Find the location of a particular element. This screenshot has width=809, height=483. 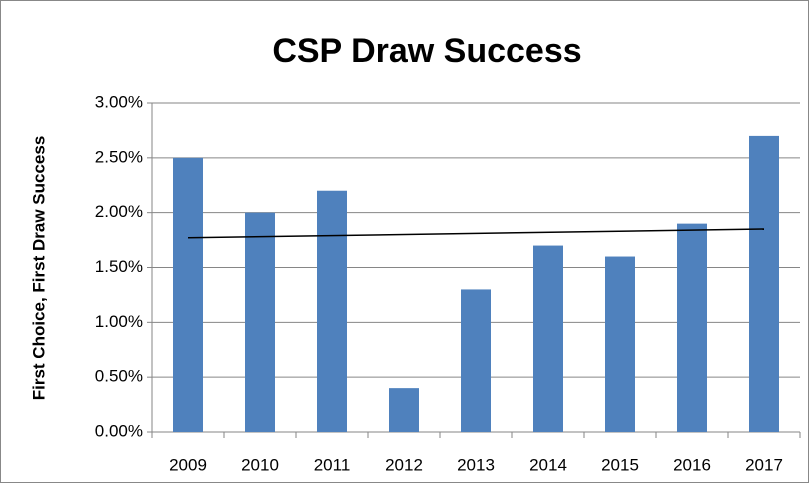

trendline is located at coordinates (476, 233).